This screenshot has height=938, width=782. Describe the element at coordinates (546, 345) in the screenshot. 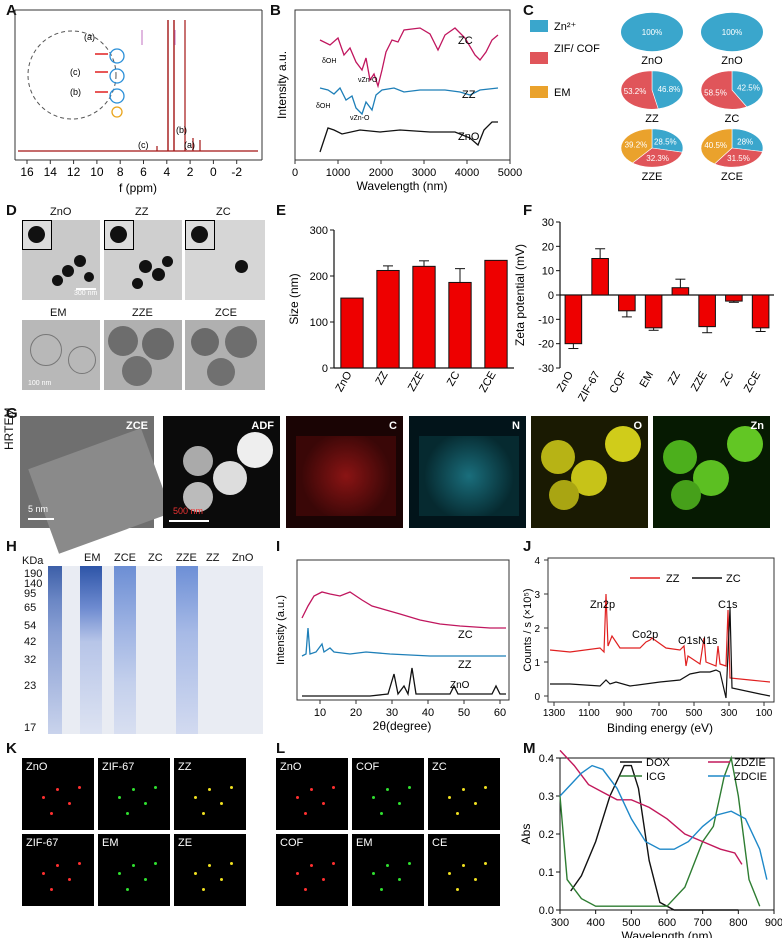

I see `ytick-label: -20` at that location.